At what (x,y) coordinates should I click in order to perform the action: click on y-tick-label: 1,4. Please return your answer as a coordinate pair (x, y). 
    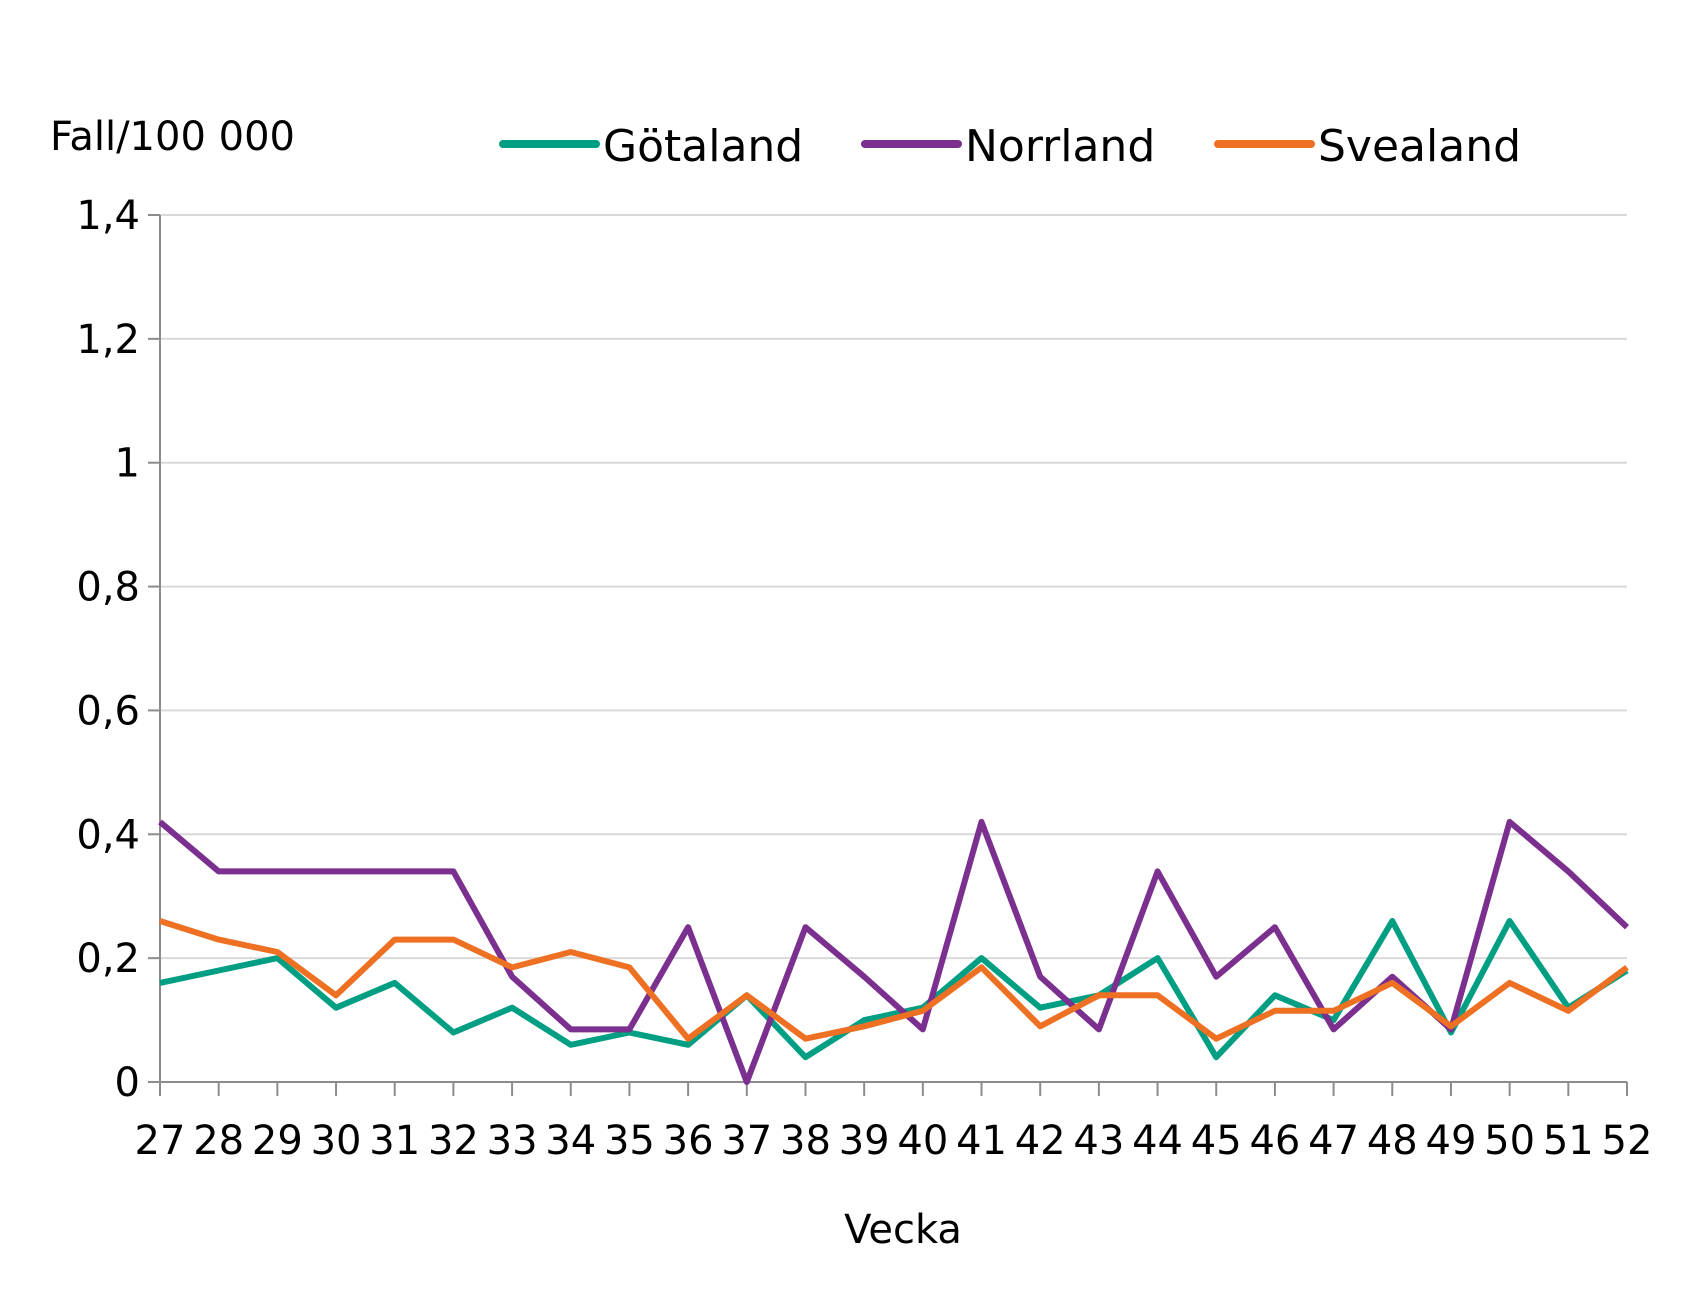
    Looking at the image, I should click on (108, 216).